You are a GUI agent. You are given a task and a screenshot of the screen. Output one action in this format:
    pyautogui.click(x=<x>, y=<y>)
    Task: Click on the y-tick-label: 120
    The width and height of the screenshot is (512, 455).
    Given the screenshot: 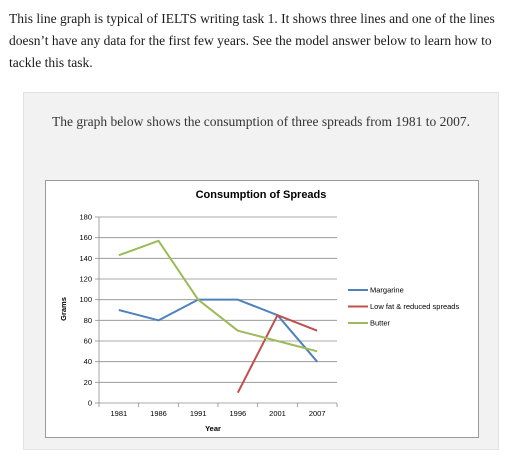 What is the action you would take?
    pyautogui.click(x=85, y=279)
    